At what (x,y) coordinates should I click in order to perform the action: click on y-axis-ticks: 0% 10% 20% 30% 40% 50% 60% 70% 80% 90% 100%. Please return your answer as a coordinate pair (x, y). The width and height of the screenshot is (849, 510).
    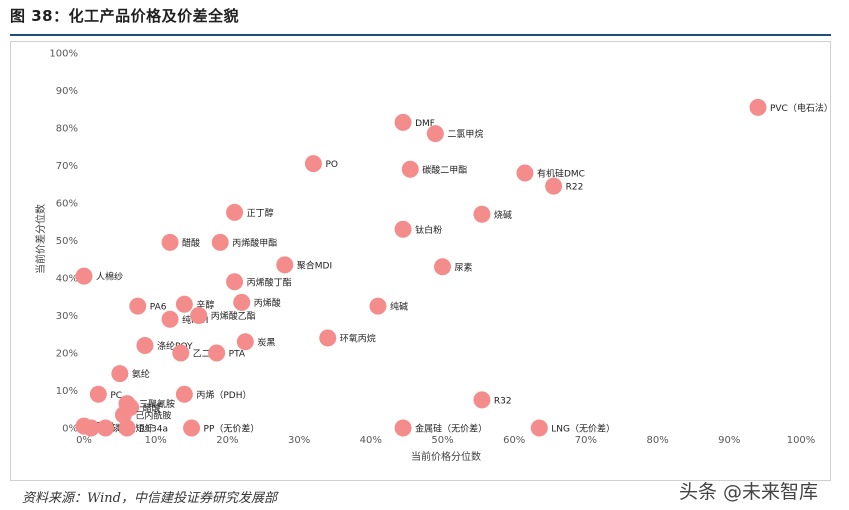
    Looking at the image, I should click on (63, 242).